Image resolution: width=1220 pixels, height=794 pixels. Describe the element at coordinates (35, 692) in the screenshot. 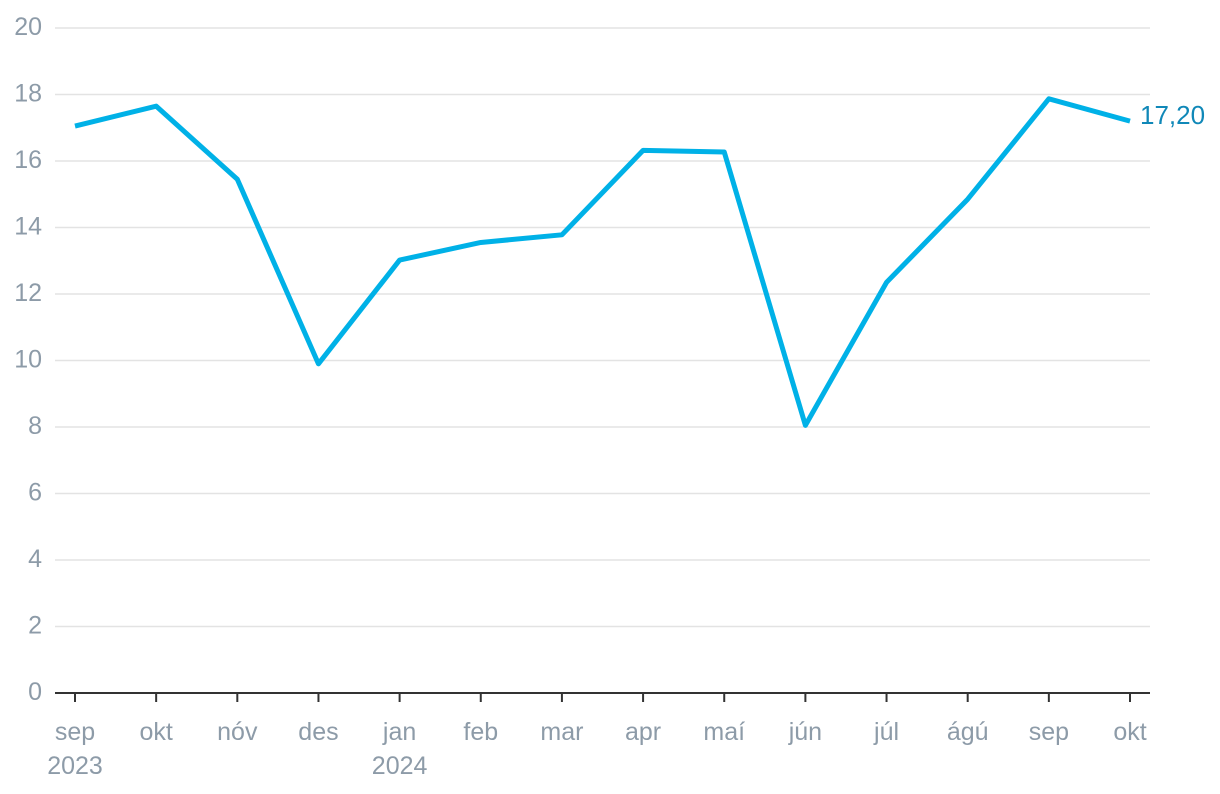

I see `y-tick-label: 0` at that location.